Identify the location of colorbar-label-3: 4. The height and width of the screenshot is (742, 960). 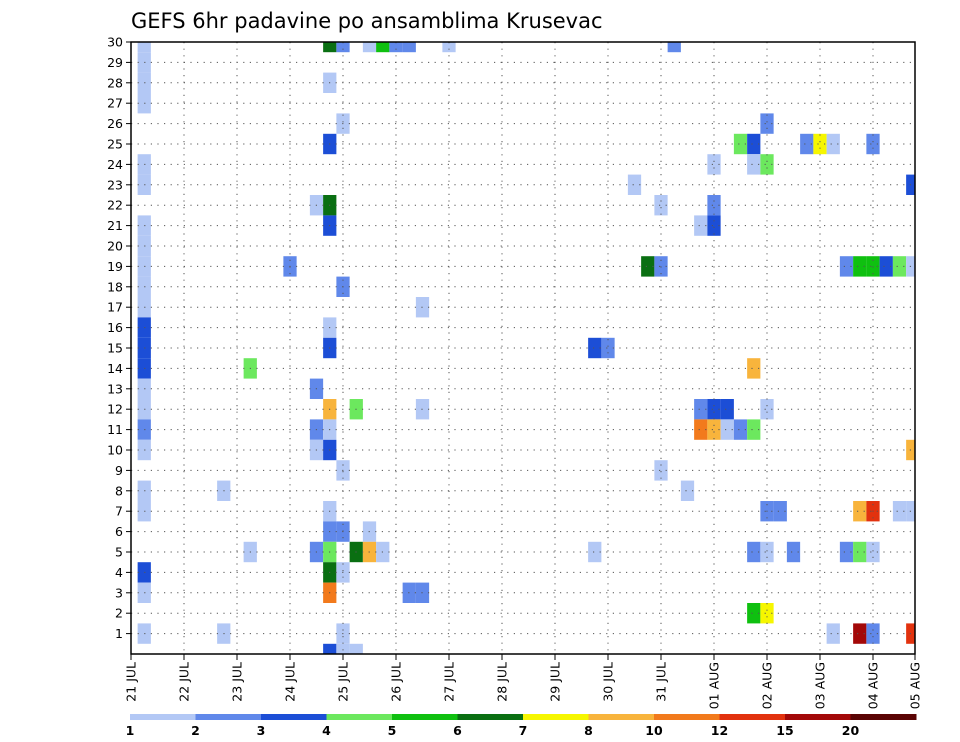
(326, 730).